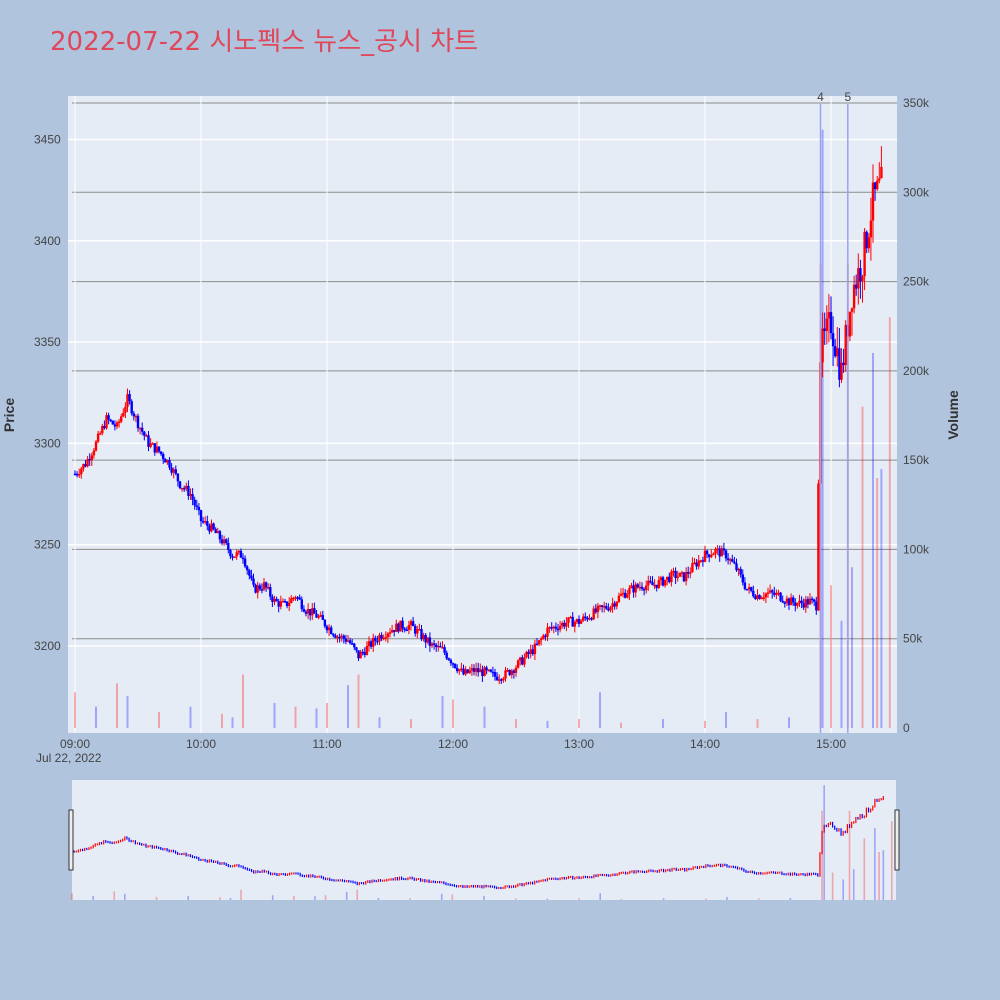 This screenshot has width=1000, height=1000. What do you see at coordinates (453, 744) in the screenshot?
I see `x-tick-label: 12:00` at bounding box center [453, 744].